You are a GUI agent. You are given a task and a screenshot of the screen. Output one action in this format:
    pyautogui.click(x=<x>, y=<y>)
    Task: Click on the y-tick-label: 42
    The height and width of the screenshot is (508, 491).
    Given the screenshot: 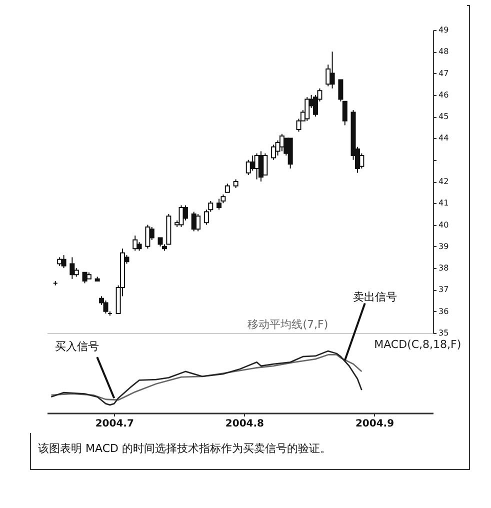 What is the action you would take?
    pyautogui.click(x=443, y=181)
    